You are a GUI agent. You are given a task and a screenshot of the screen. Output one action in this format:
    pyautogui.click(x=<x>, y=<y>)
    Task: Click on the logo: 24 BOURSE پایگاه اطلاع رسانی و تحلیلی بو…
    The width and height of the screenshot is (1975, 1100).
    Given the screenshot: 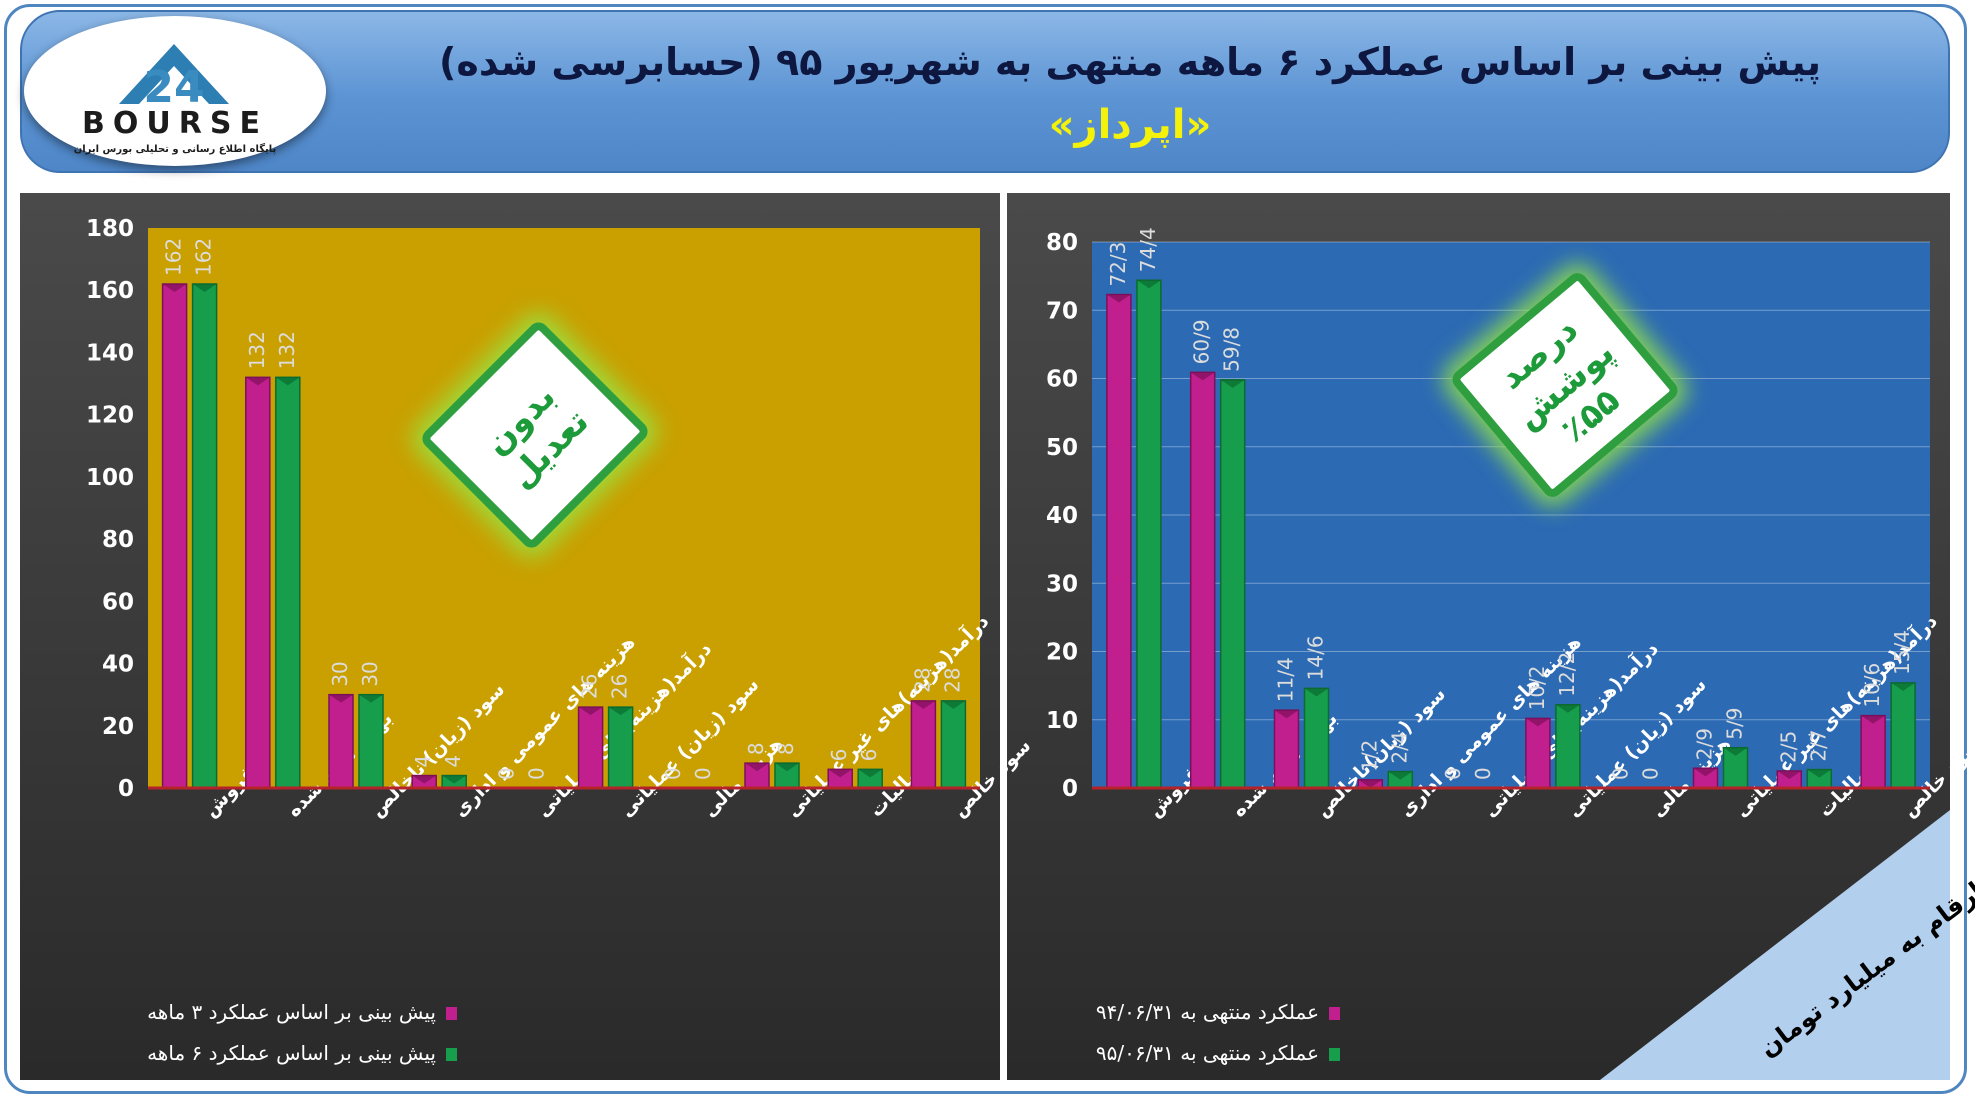 What is the action you would take?
    pyautogui.click(x=175, y=91)
    